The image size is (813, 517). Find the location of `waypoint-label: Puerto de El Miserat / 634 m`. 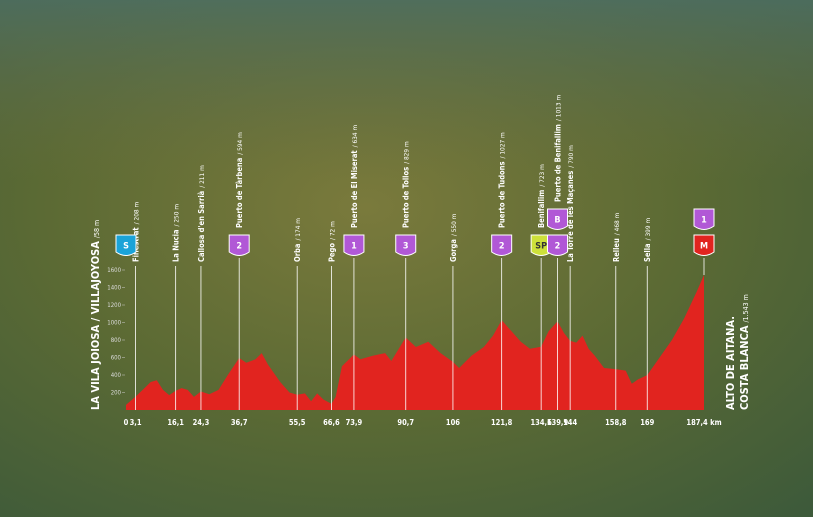

waypoint-label: Puerto de El Miserat / 634 m is located at coordinates (354, 176).